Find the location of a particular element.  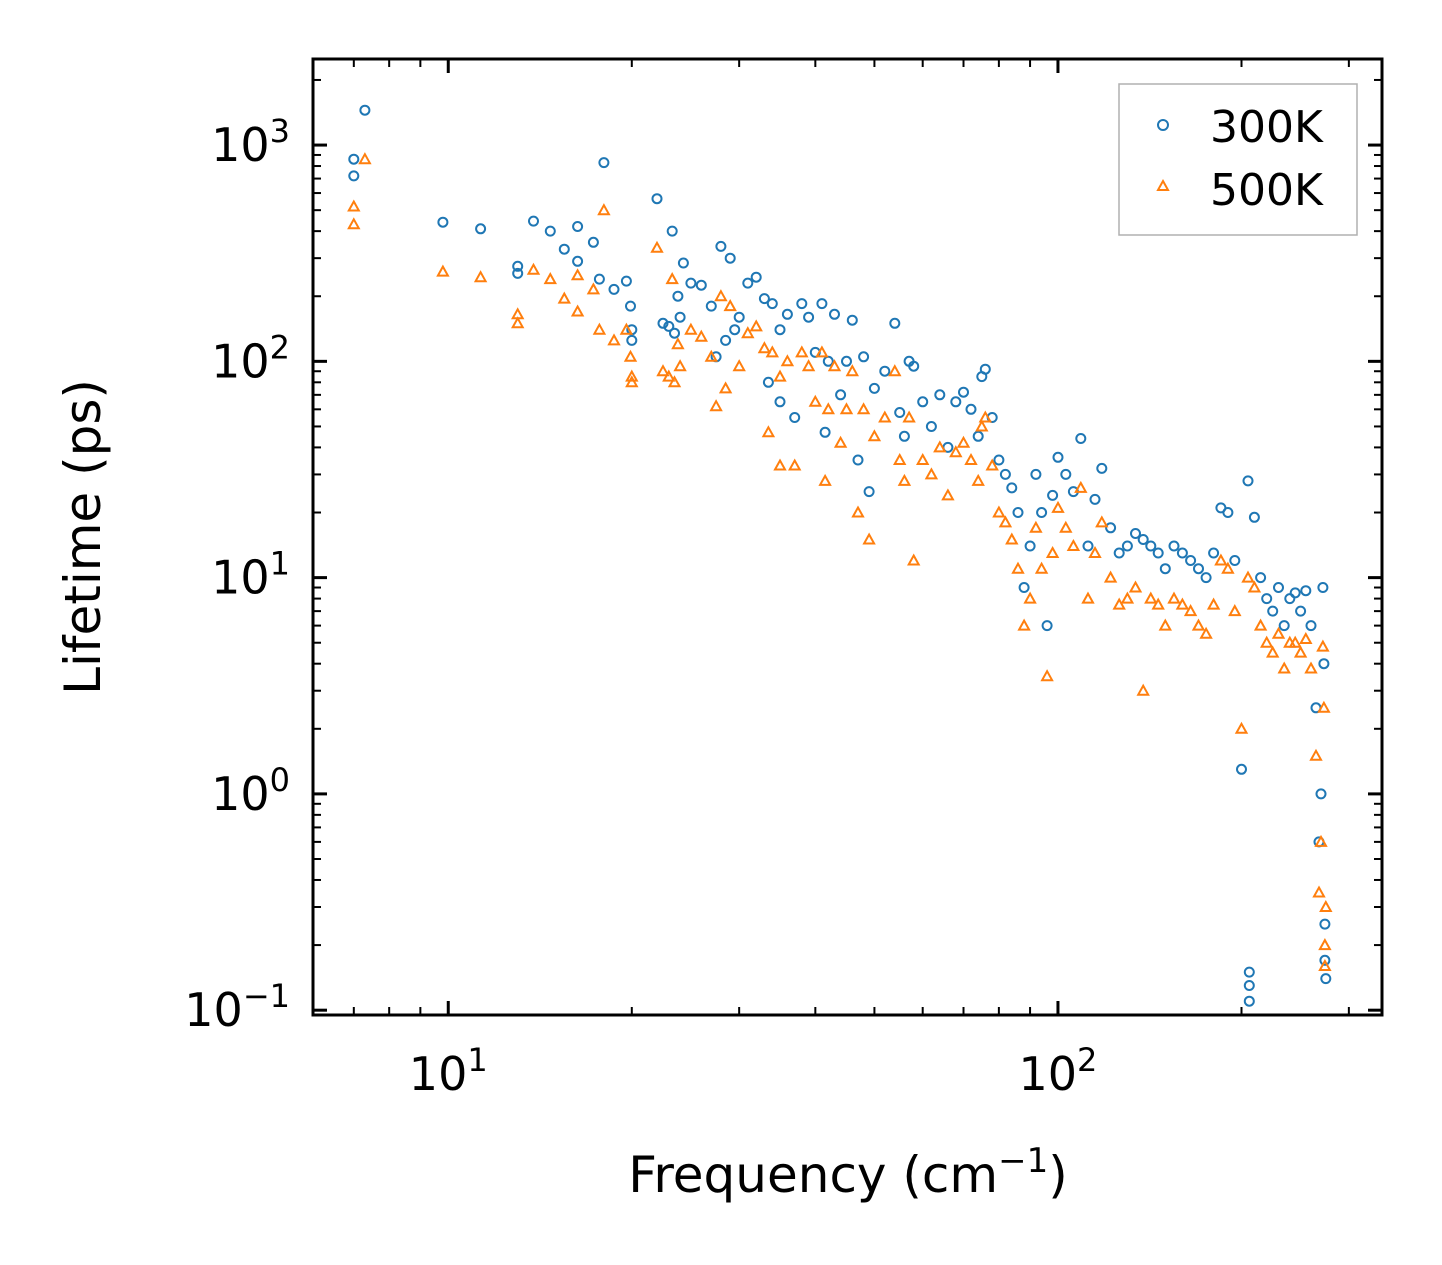

legend-marker-300k is located at coordinates (1163, 125).